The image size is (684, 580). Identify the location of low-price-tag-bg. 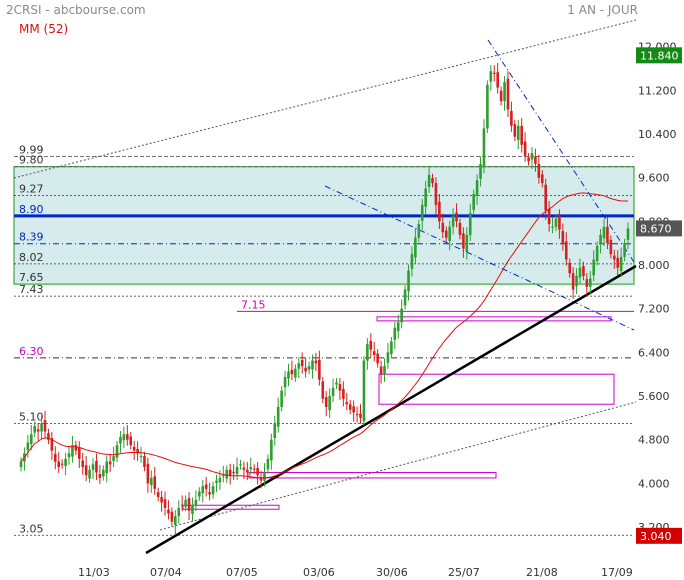
(659, 535).